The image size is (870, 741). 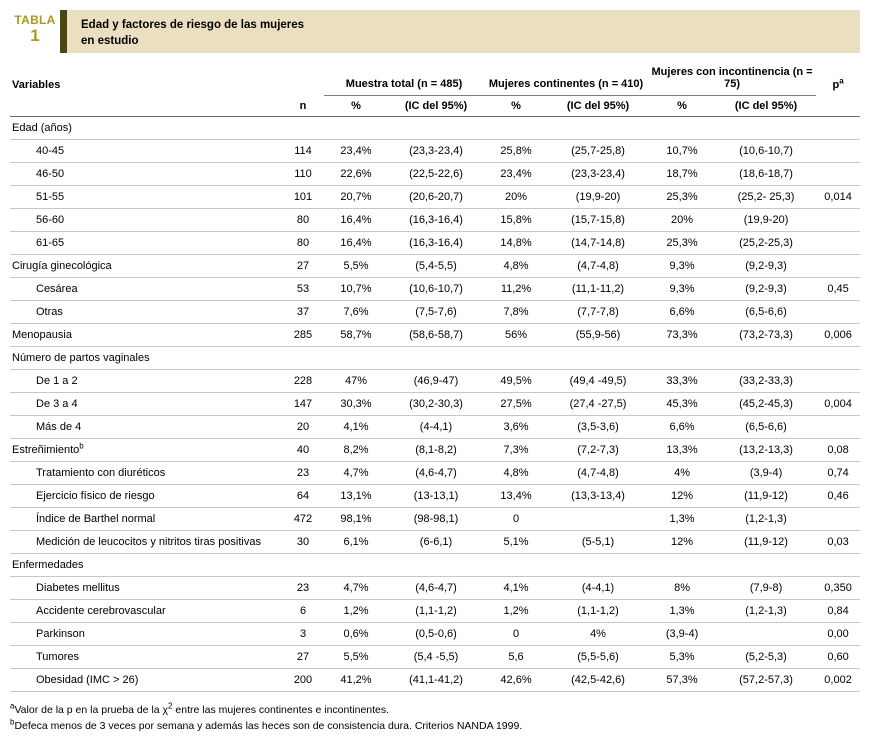 I want to click on incont-ic: (33,2-33,3), so click(x=766, y=381).